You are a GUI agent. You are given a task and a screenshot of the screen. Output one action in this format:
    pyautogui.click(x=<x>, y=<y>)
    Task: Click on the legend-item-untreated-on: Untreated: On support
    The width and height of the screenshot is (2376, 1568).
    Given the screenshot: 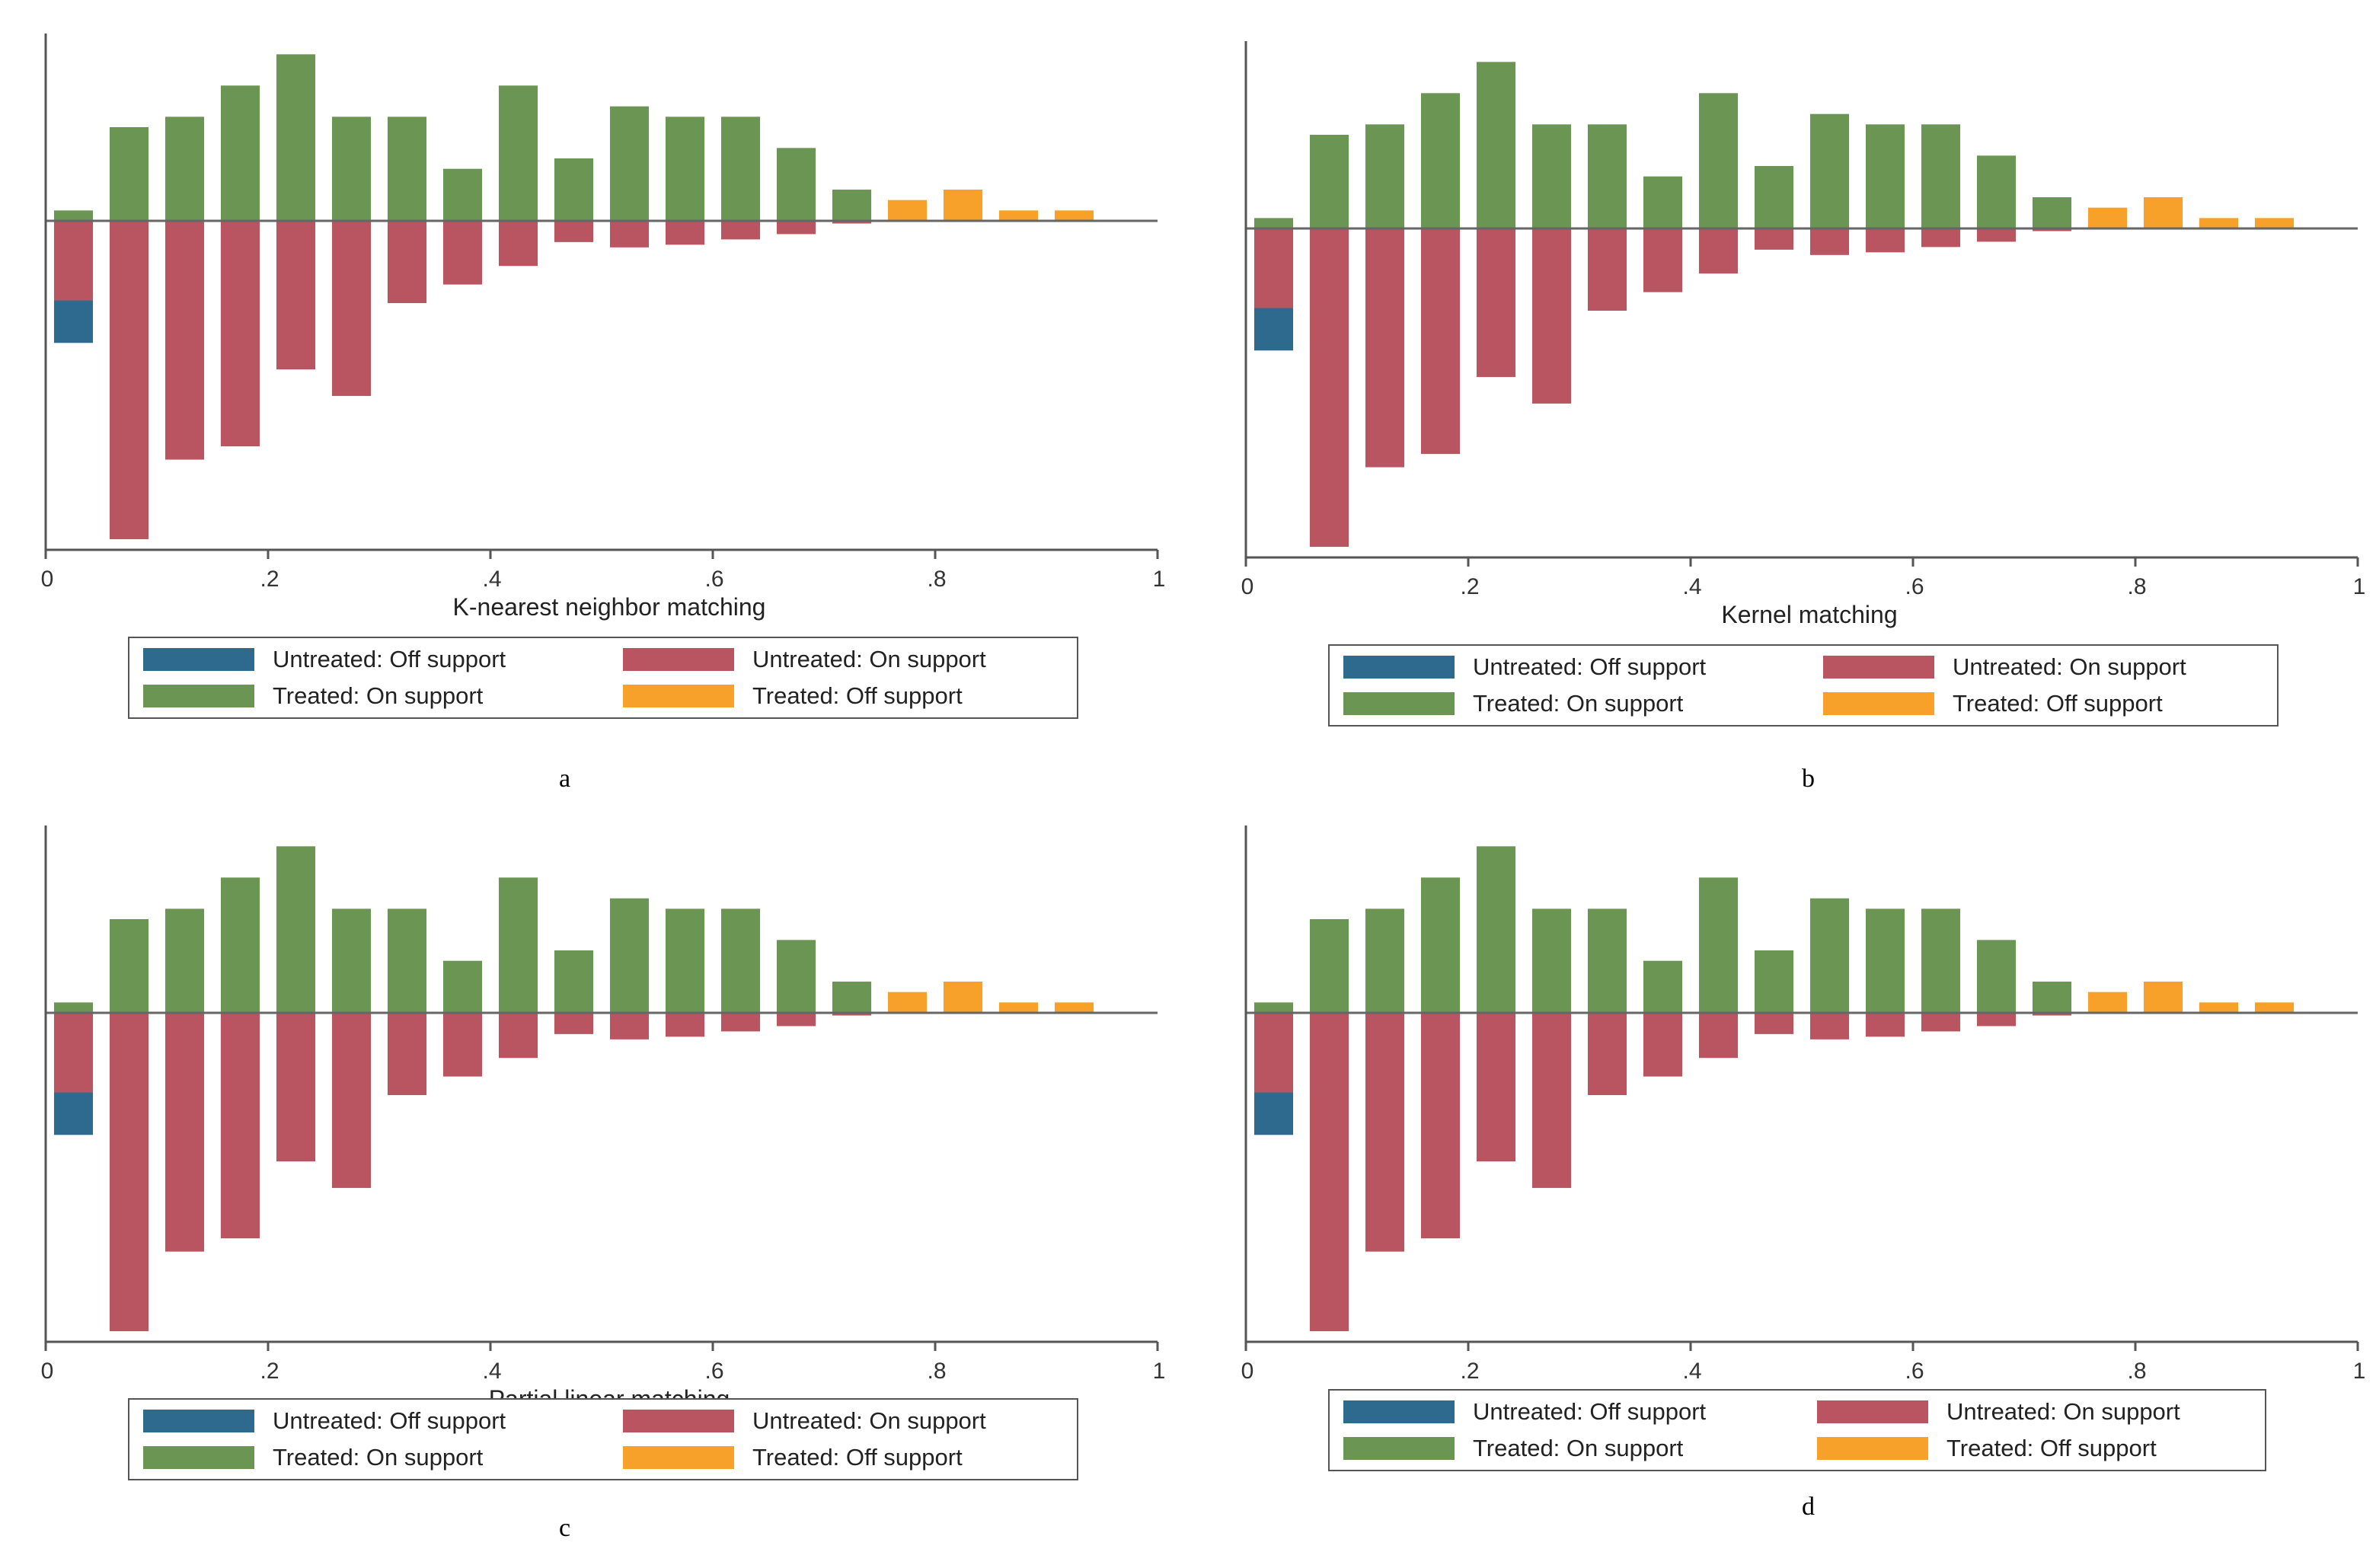 What is the action you would take?
    pyautogui.click(x=1998, y=1412)
    